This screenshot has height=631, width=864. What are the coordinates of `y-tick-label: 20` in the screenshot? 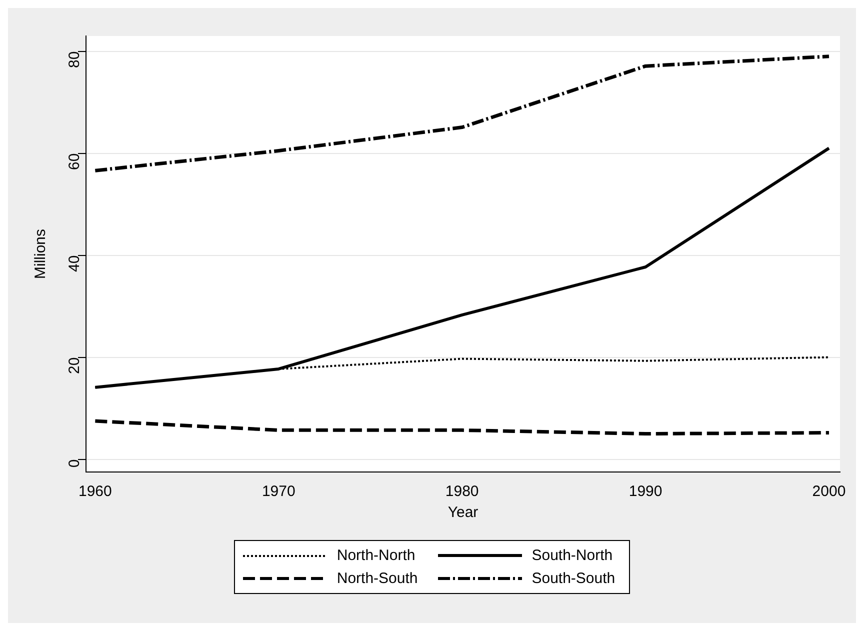 It's located at (75, 365).